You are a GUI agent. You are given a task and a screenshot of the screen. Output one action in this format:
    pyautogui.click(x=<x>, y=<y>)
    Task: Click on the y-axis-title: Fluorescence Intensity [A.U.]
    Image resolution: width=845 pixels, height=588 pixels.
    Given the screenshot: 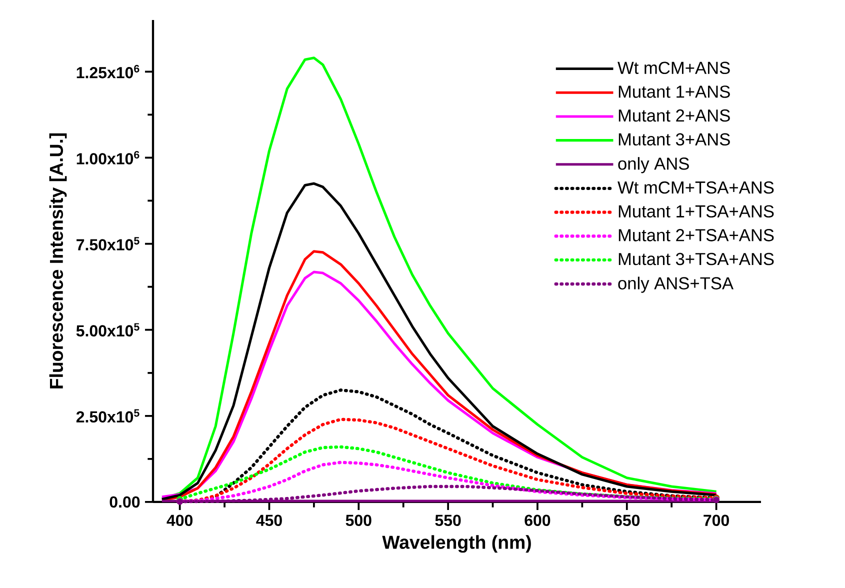 What is the action you would take?
    pyautogui.click(x=58, y=260)
    